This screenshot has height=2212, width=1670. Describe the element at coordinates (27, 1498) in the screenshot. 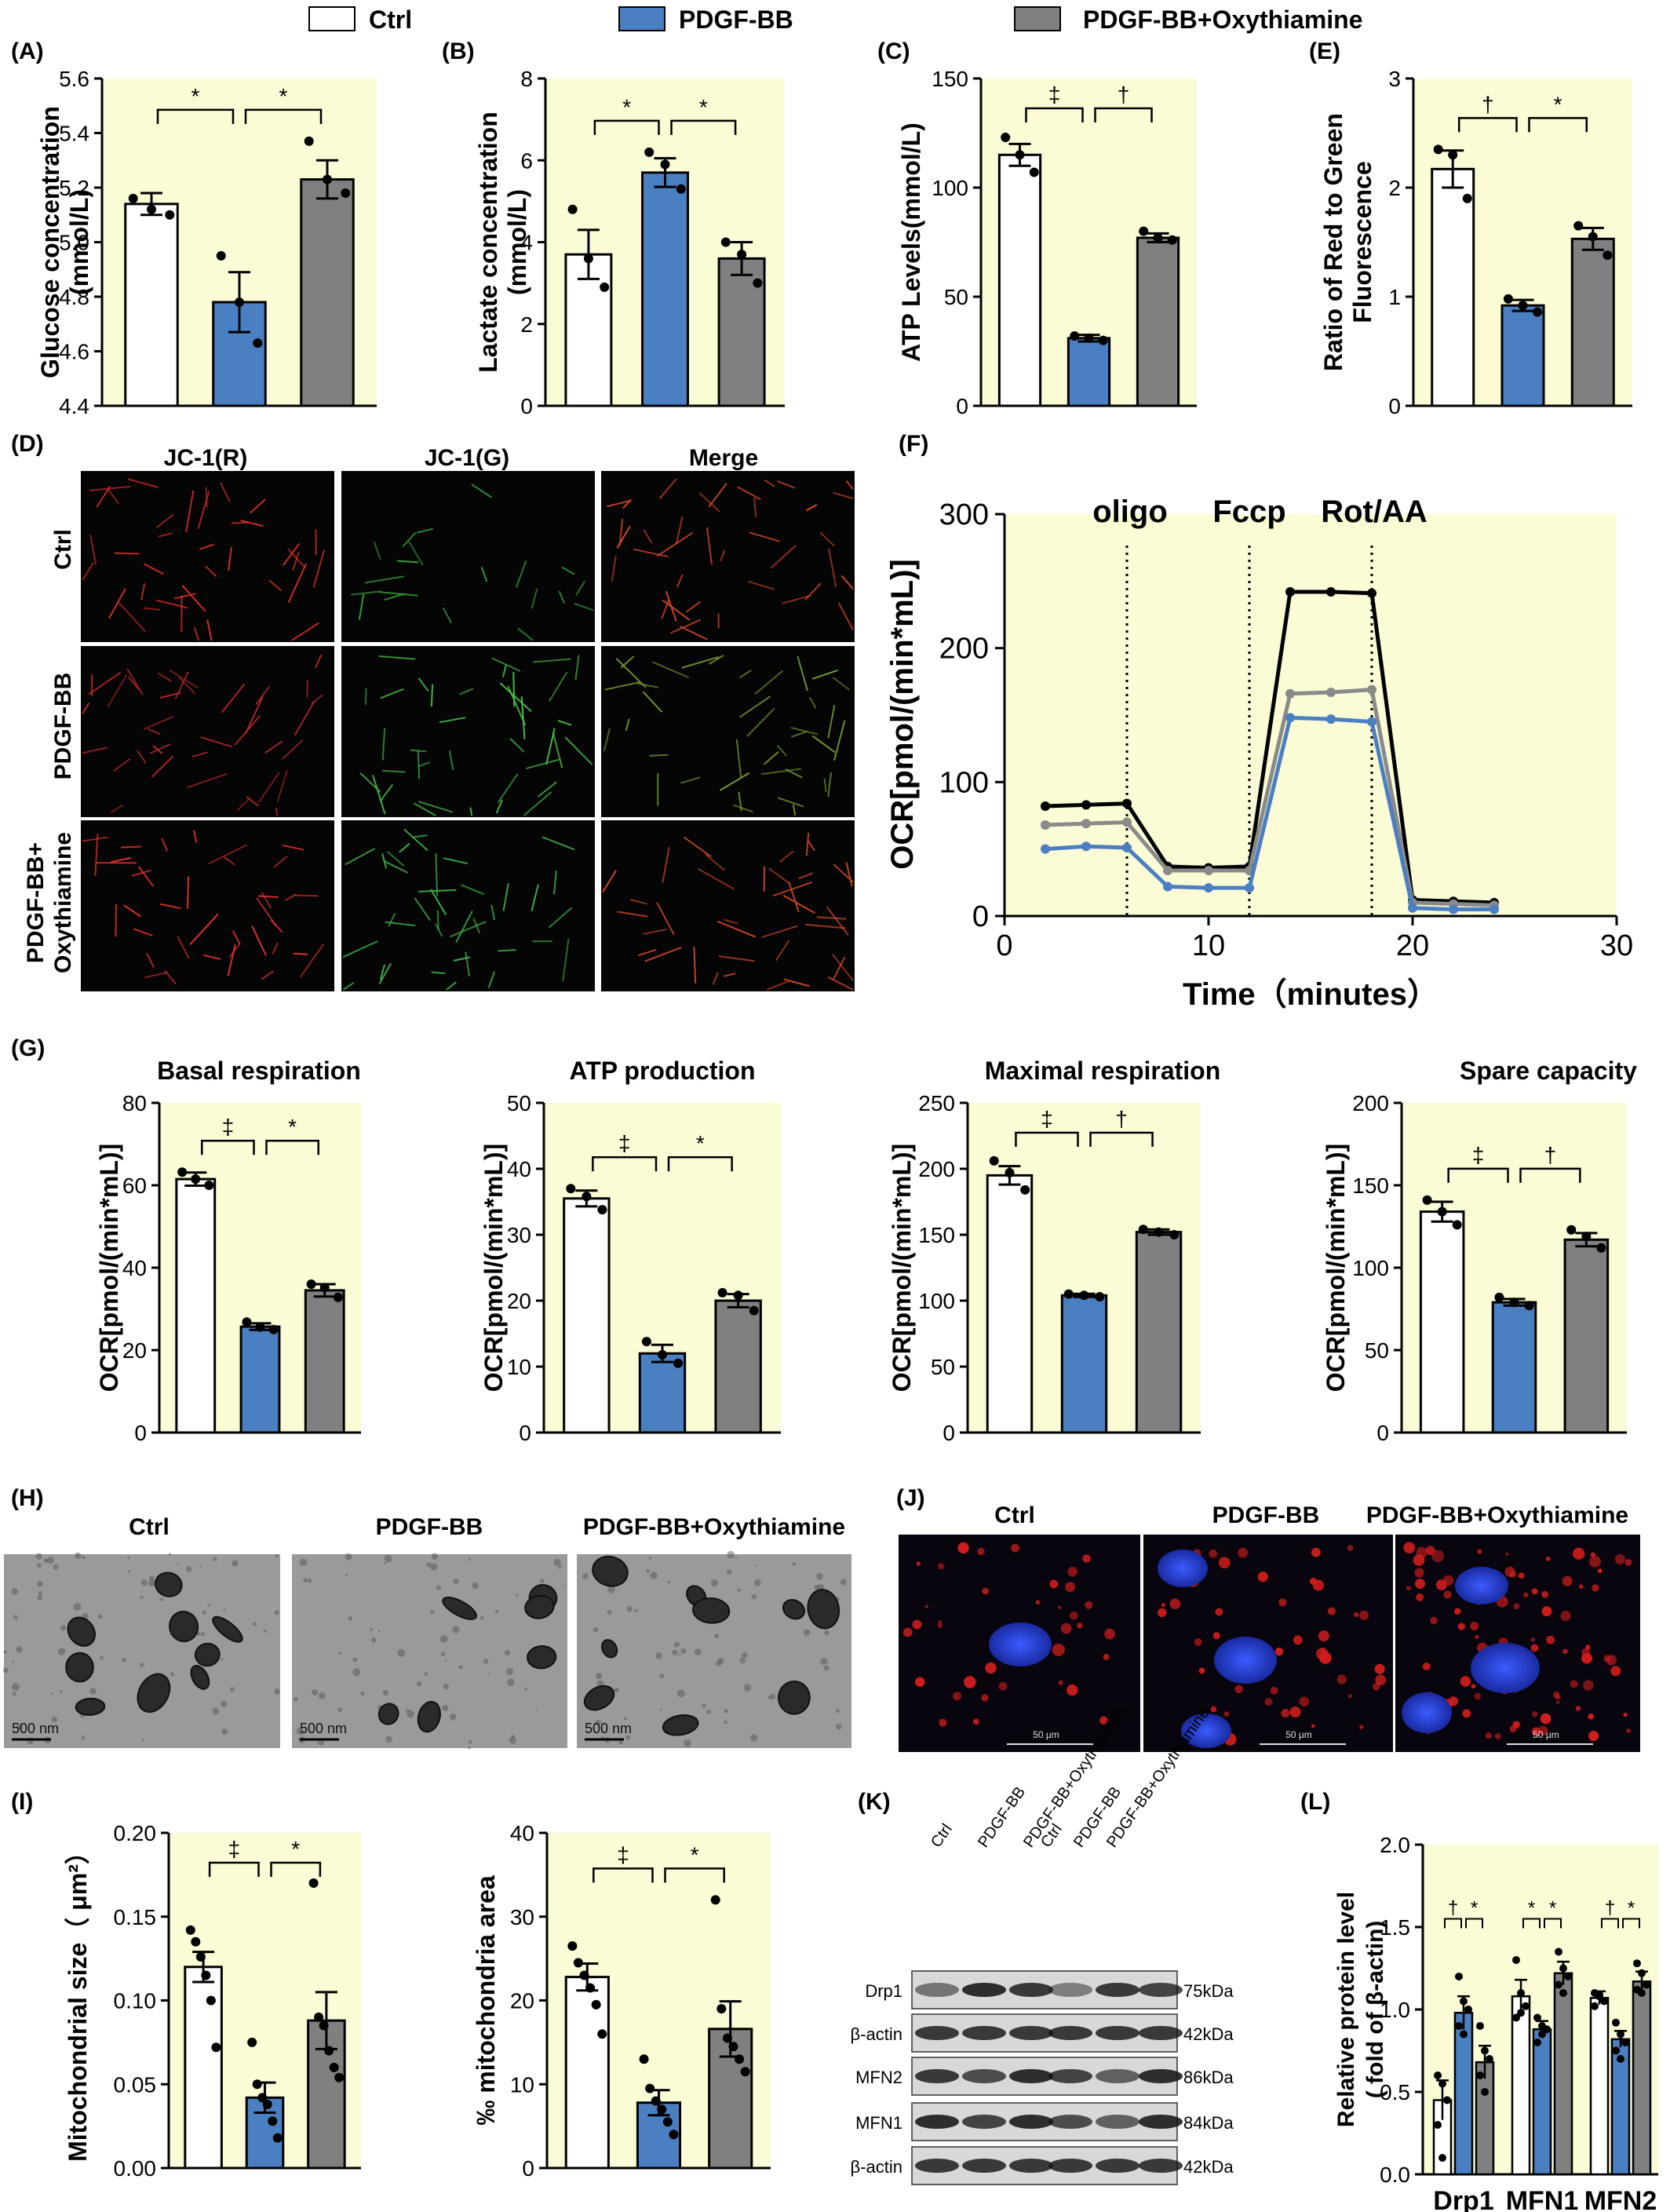

I see `panel-letter-h: (H)` at that location.